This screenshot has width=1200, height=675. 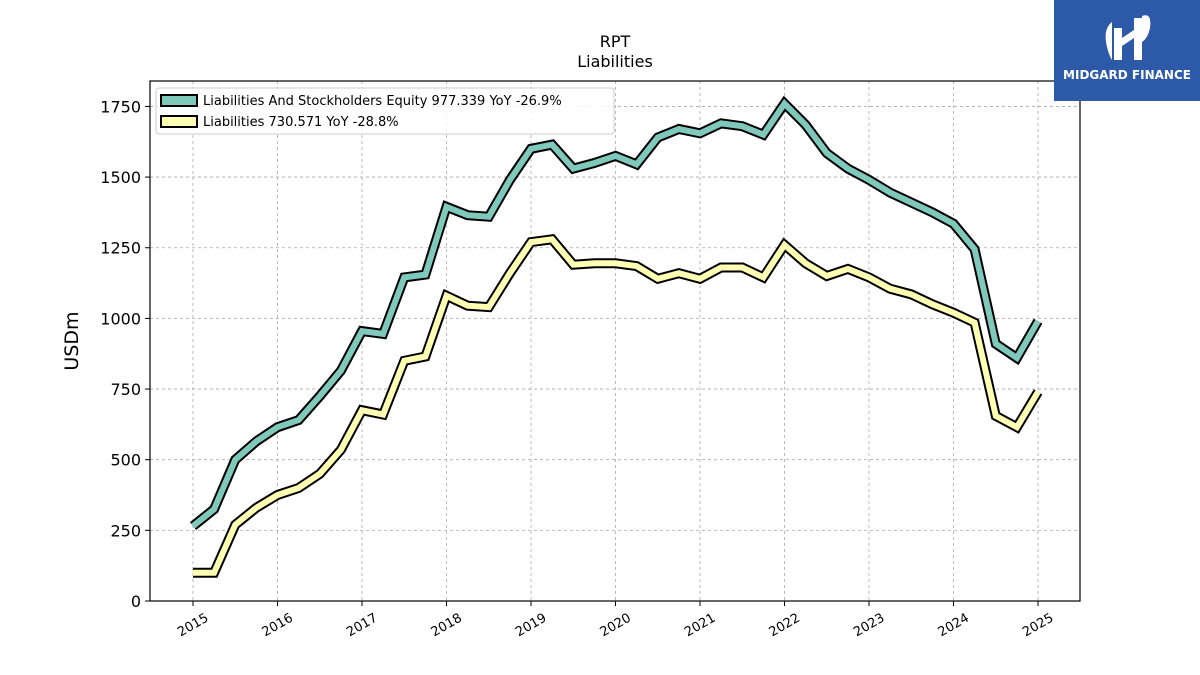 What do you see at coordinates (785, 626) in the screenshot?
I see `x-tick-label: 2022` at bounding box center [785, 626].